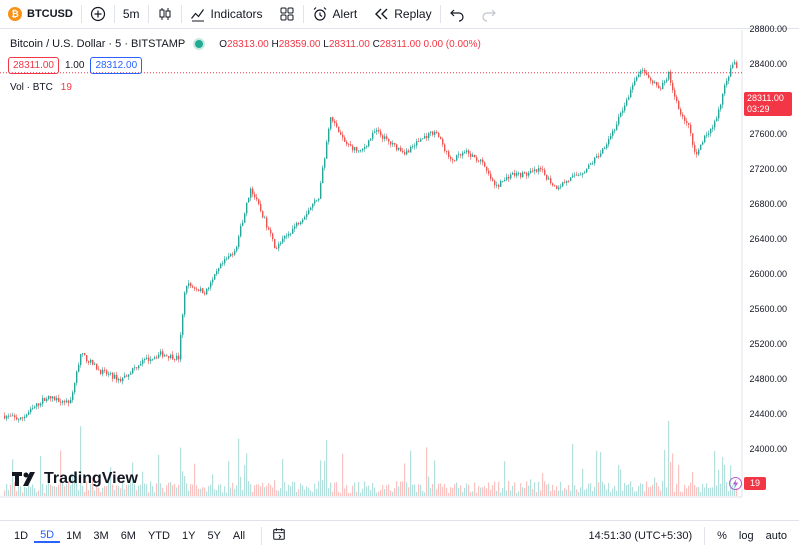  What do you see at coordinates (116, 65) in the screenshot?
I see `buy-button: 28312.00` at bounding box center [116, 65].